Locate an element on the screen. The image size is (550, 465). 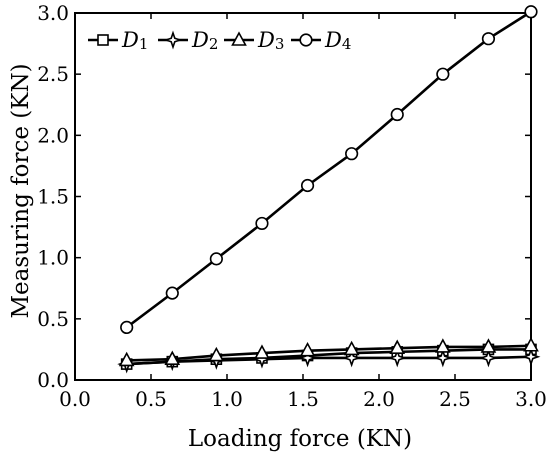
legend-label: D1 is located at coordinates (134, 40).